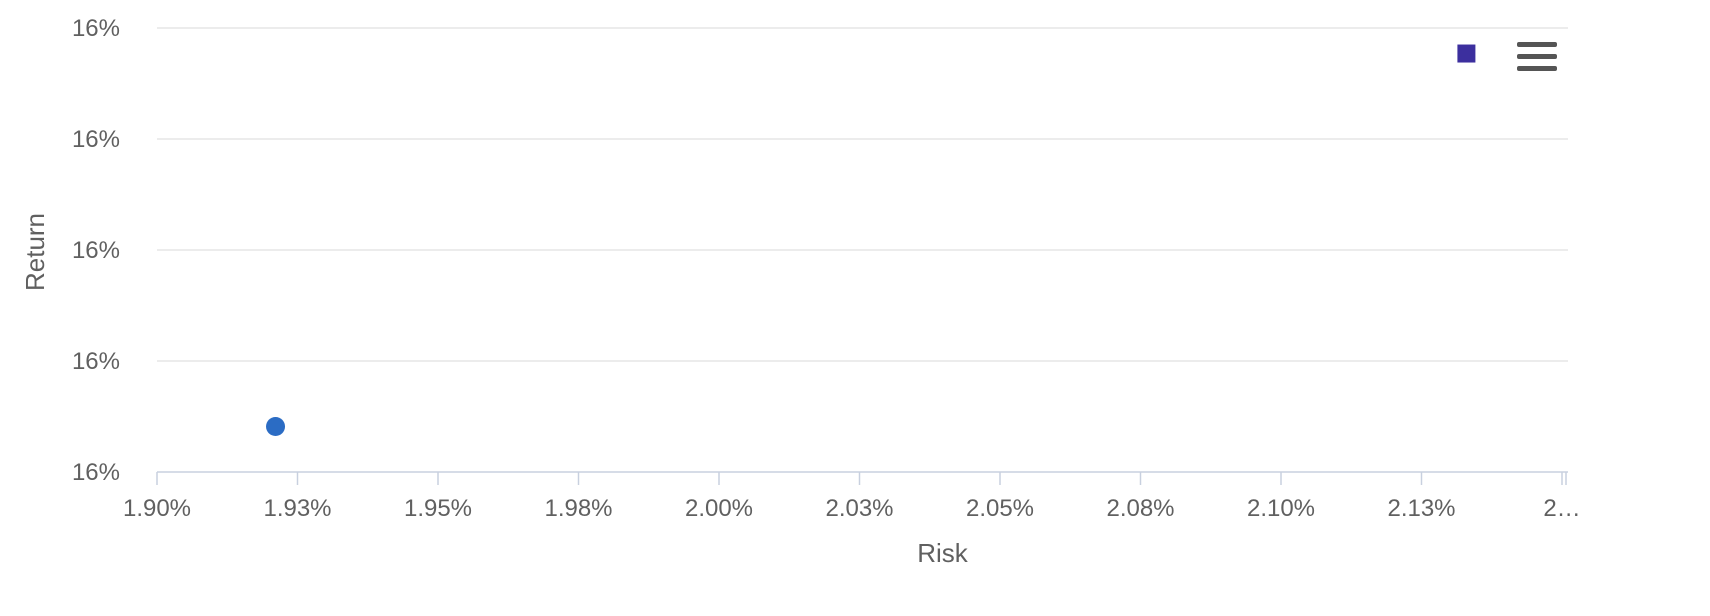 The height and width of the screenshot is (616, 1710). Describe the element at coordinates (1281, 508) in the screenshot. I see `x-tick-label: 2.10%` at that location.